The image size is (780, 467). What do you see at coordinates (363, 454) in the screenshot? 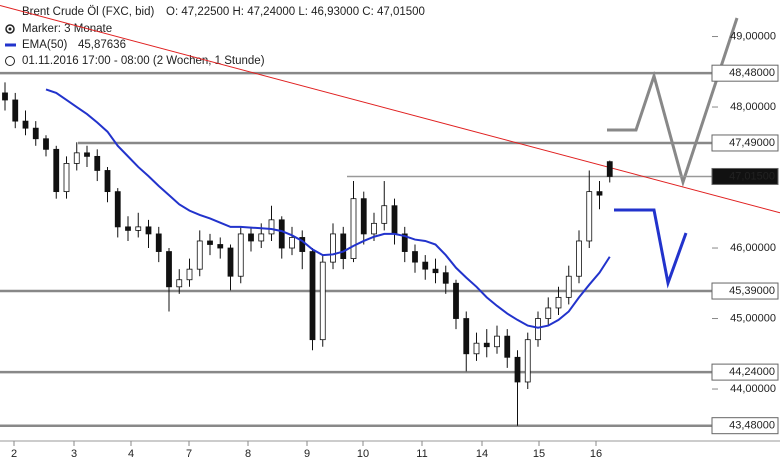
I see `x-tick-label: 10` at bounding box center [363, 454].